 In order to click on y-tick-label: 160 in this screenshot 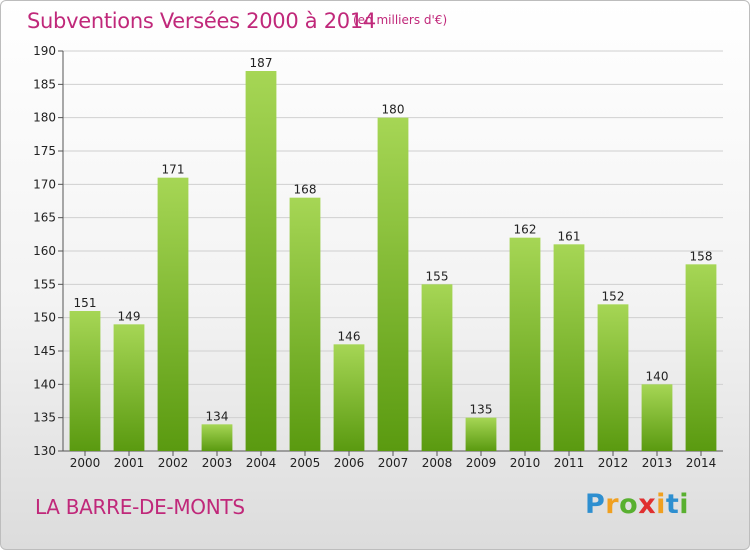, I will do `click(44, 251)`.